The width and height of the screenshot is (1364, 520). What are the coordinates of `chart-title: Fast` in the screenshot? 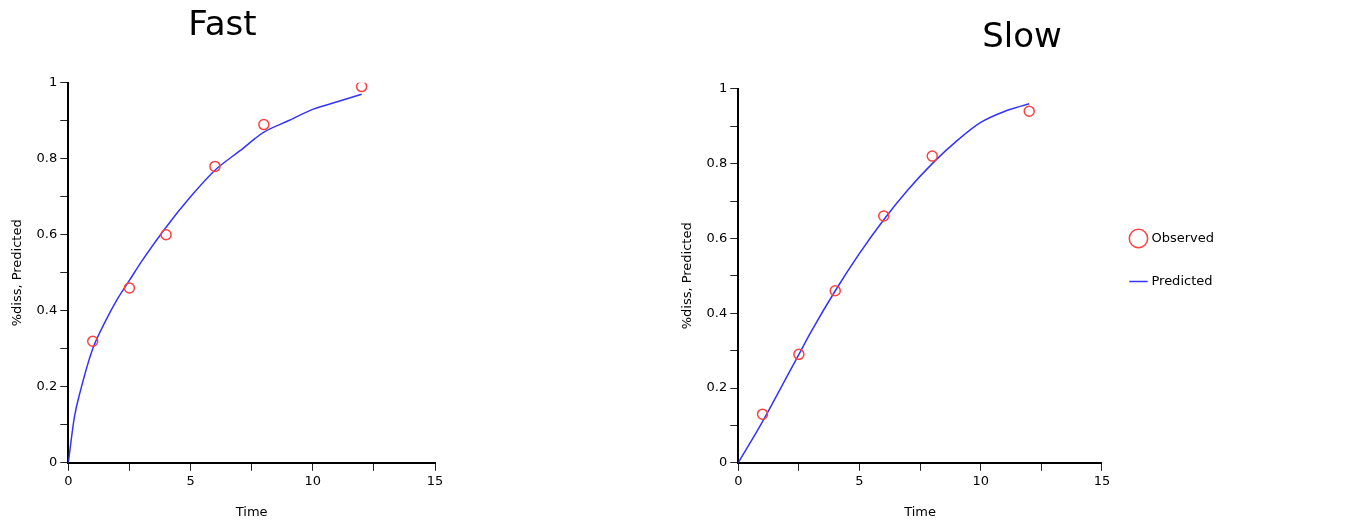 It's located at (222, 23).